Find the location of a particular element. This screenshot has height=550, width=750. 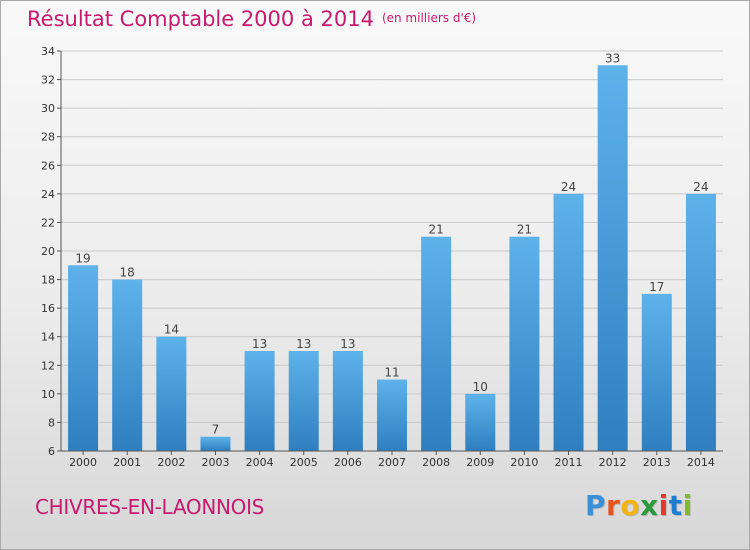

data-label-2004: 13 is located at coordinates (259, 344).